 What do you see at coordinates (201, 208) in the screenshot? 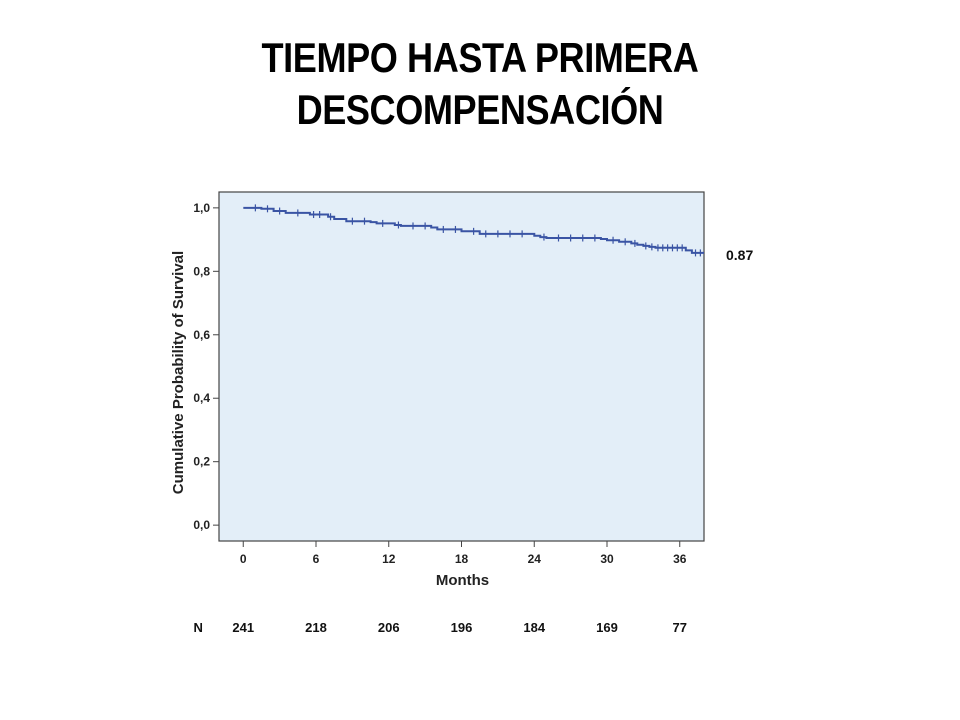
I see `y-tick-label: 1,0` at bounding box center [201, 208].